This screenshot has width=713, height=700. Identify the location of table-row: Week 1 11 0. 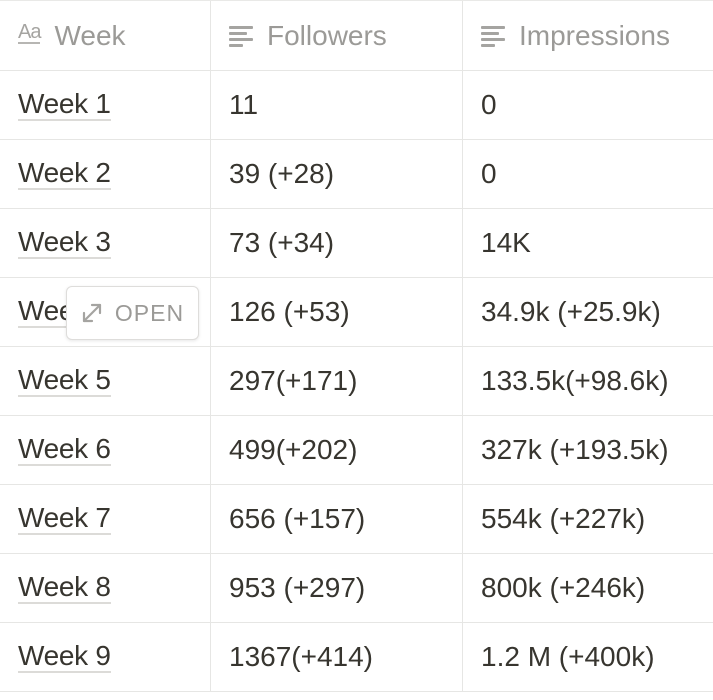
(356, 105).